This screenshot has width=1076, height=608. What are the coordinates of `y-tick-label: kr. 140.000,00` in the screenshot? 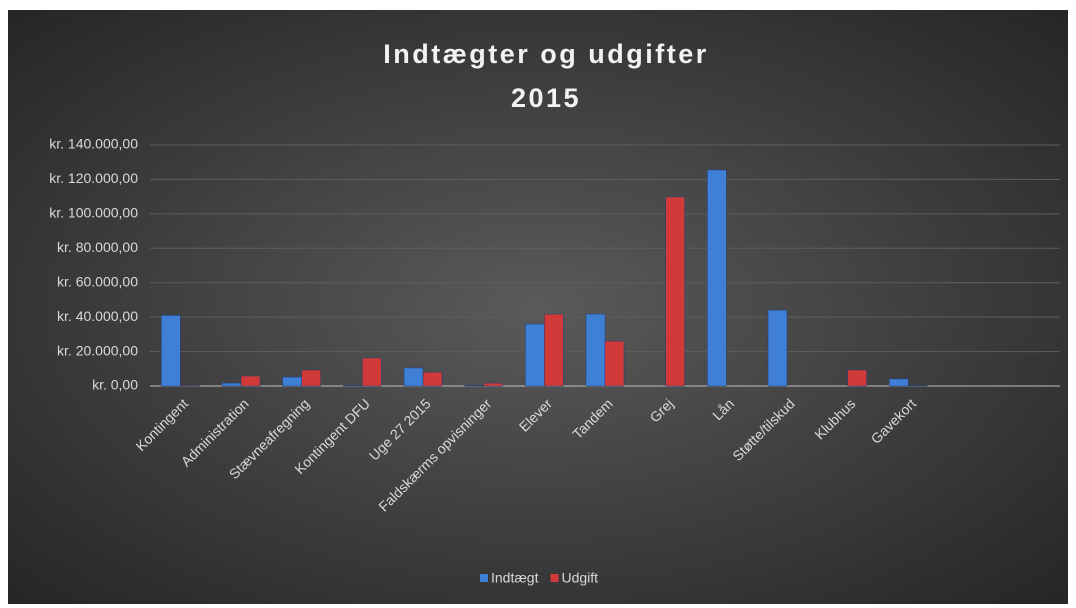 It's located at (93, 144).